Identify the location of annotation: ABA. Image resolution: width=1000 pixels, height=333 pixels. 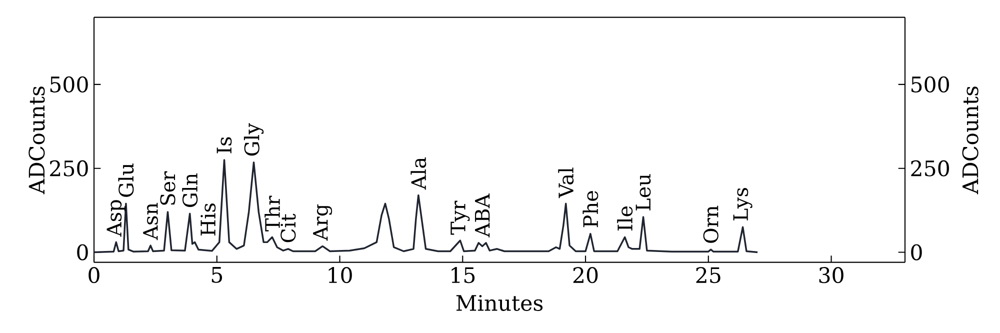
(482, 215).